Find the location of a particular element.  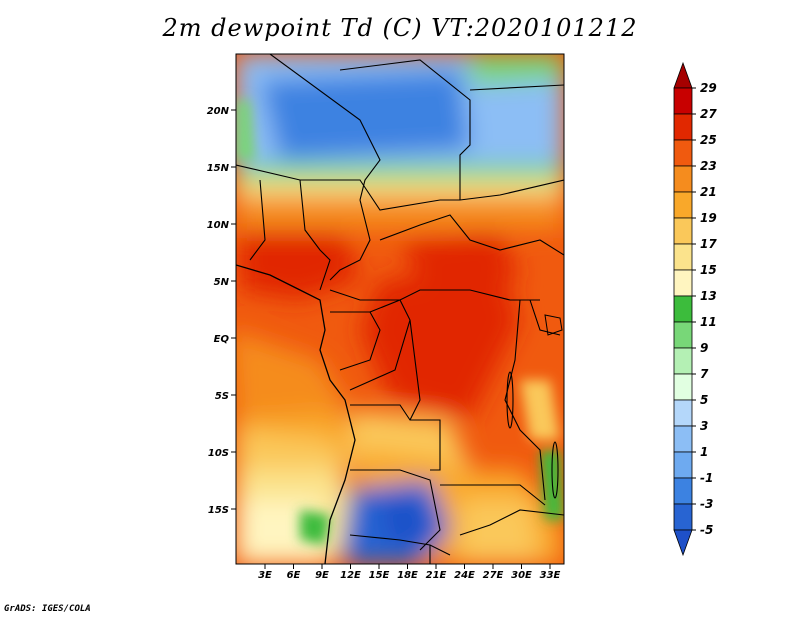

lon-label: 27E is located at coordinates (493, 575).